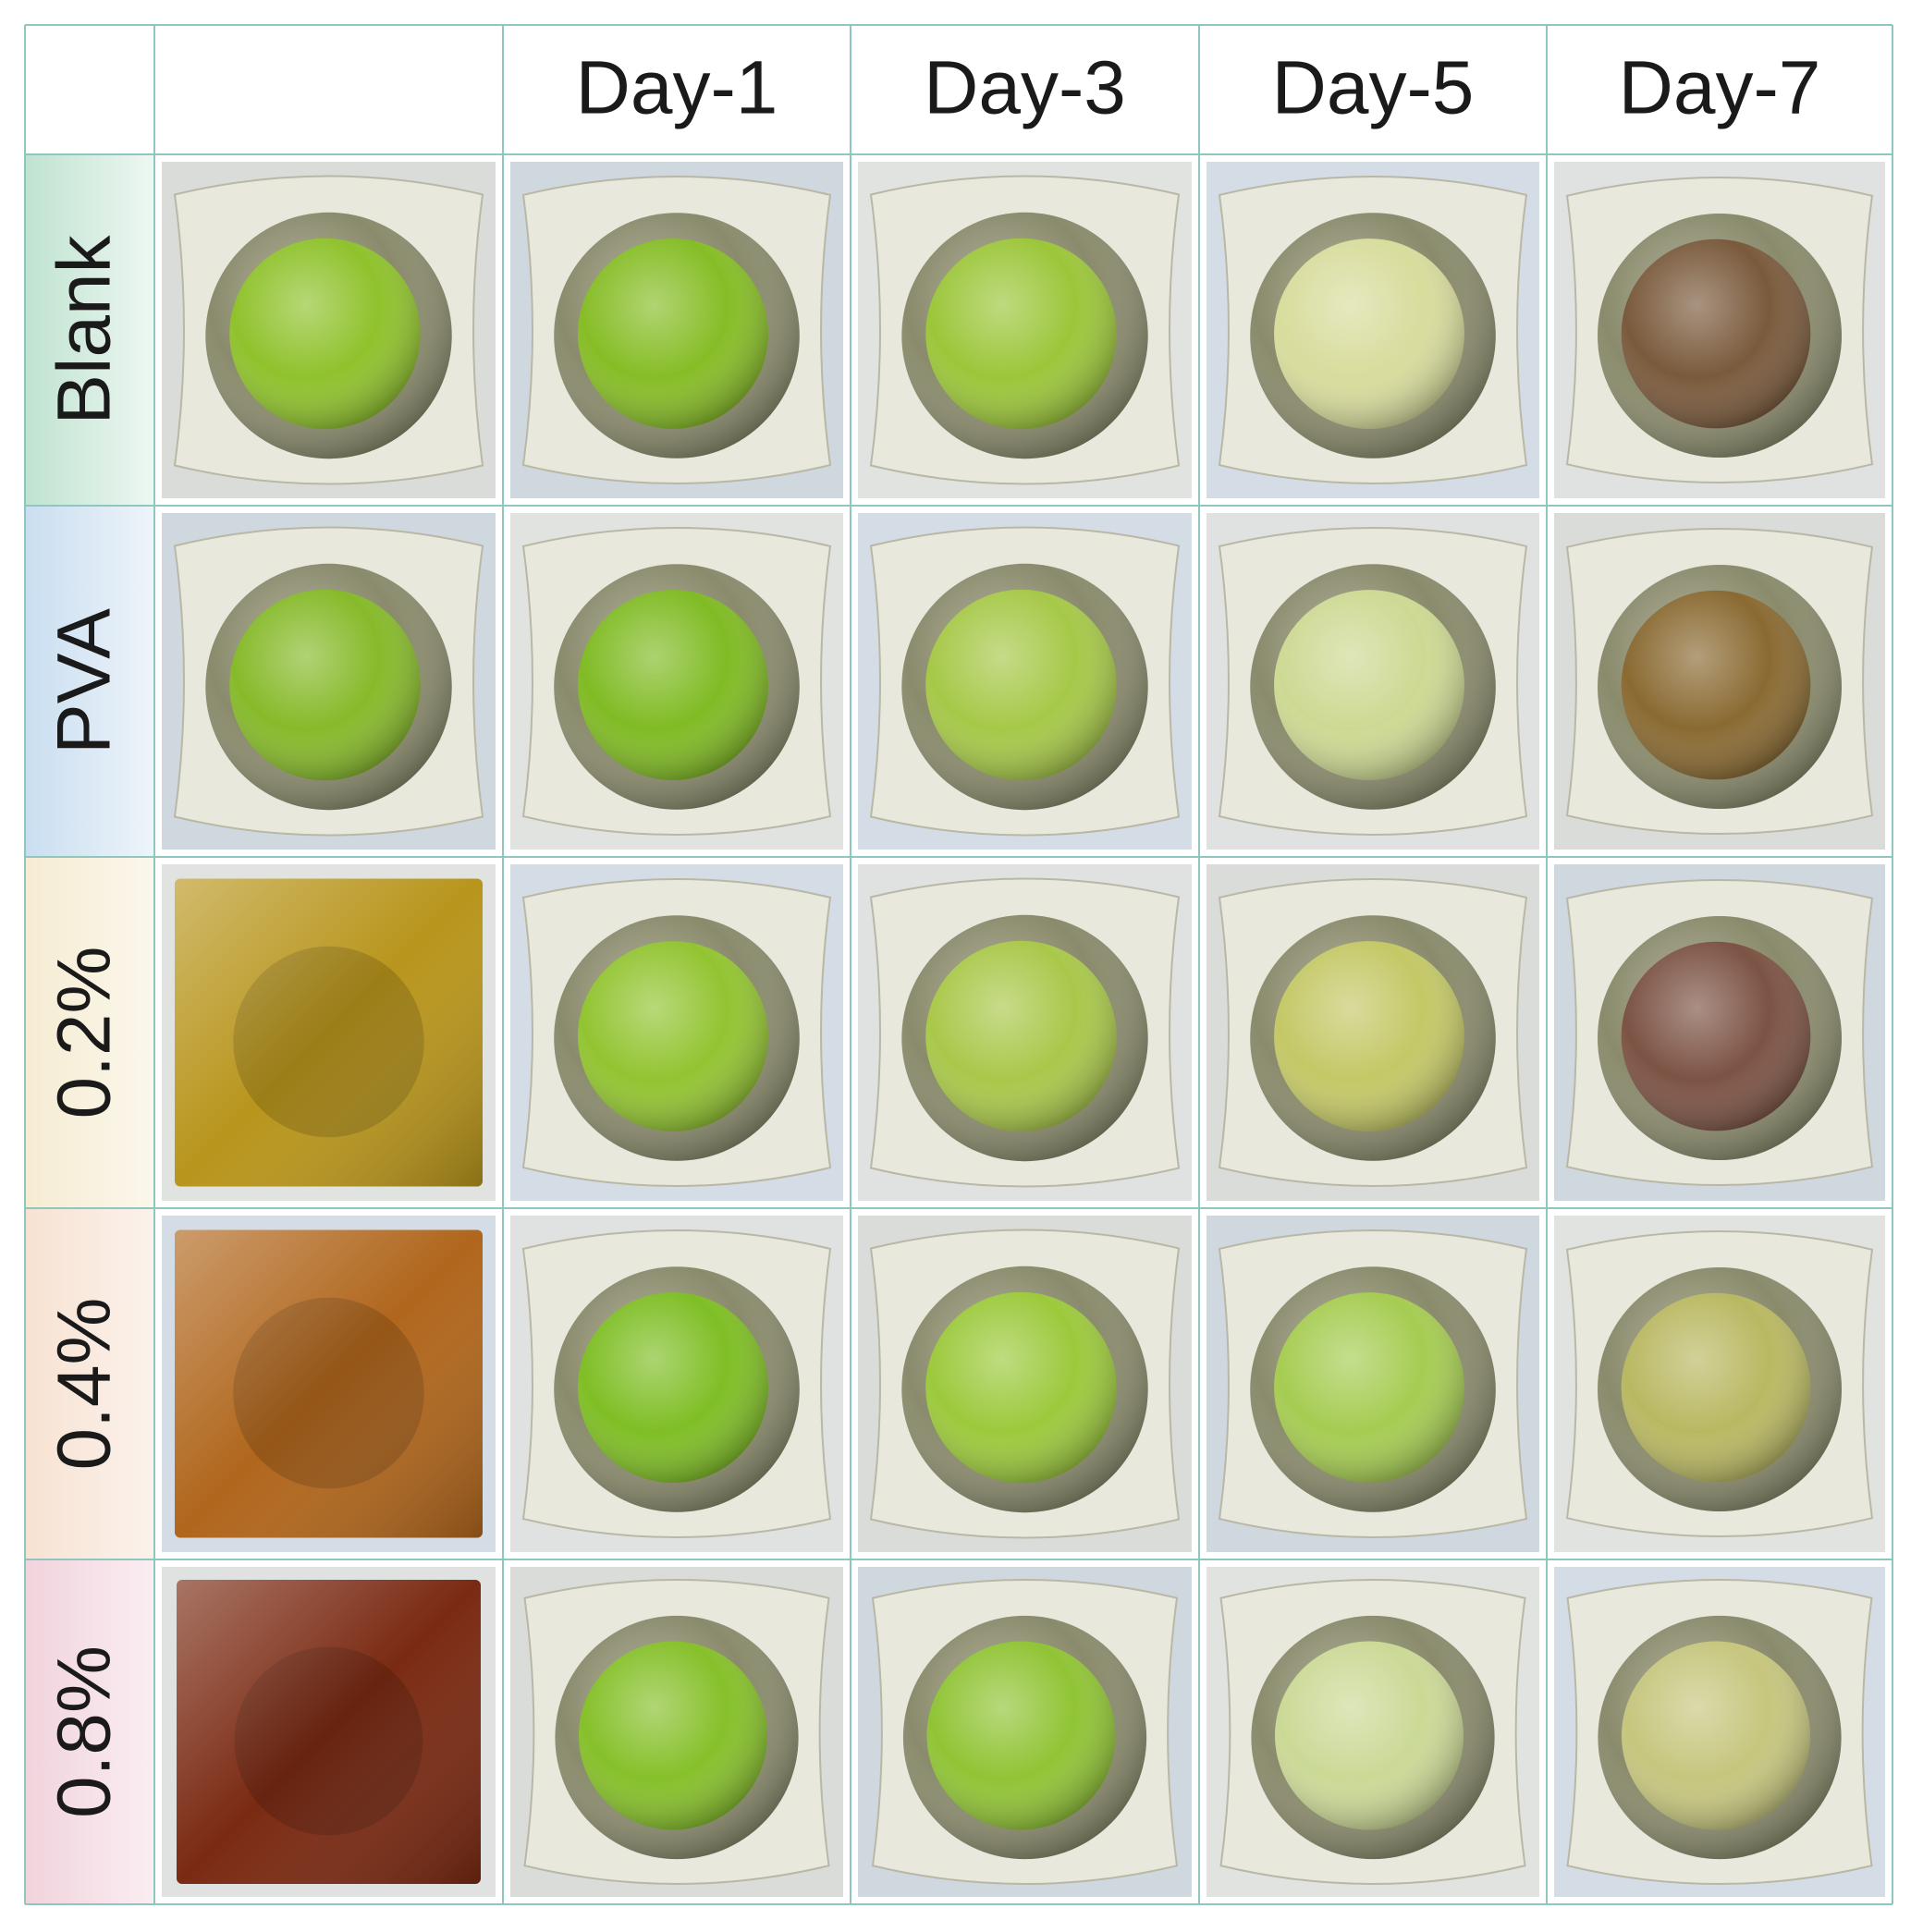 The image size is (1923, 1932). What do you see at coordinates (85, 1731) in the screenshot?
I see `row-label: 0.8%` at bounding box center [85, 1731].